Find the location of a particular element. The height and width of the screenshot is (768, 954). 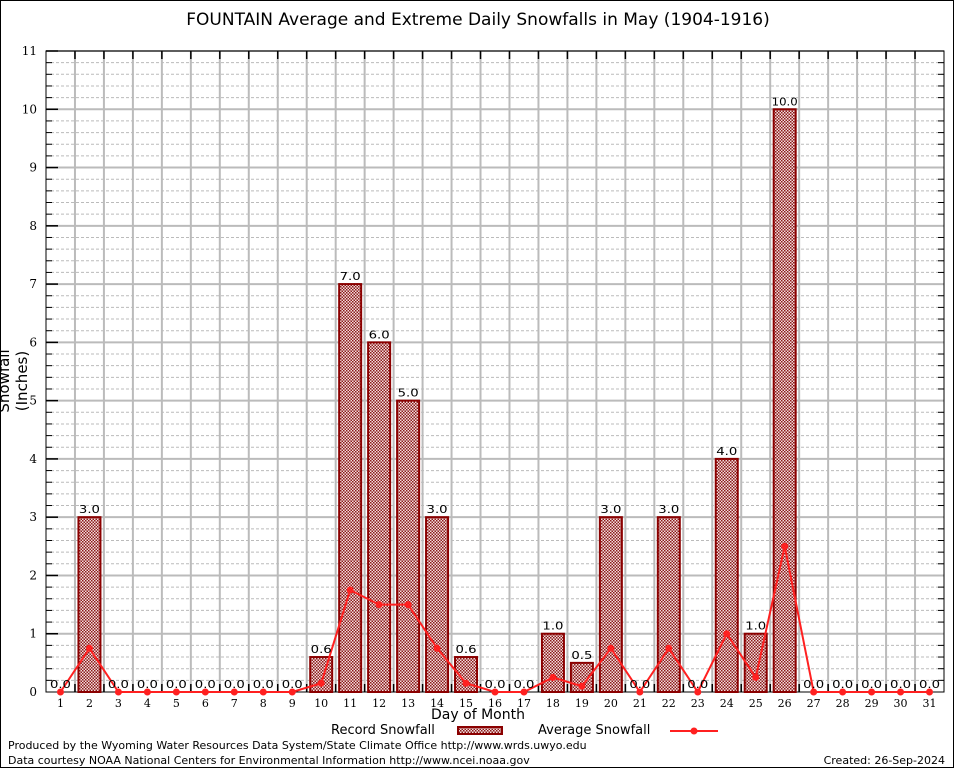

bar-value-label: 7.0 is located at coordinates (350, 276).